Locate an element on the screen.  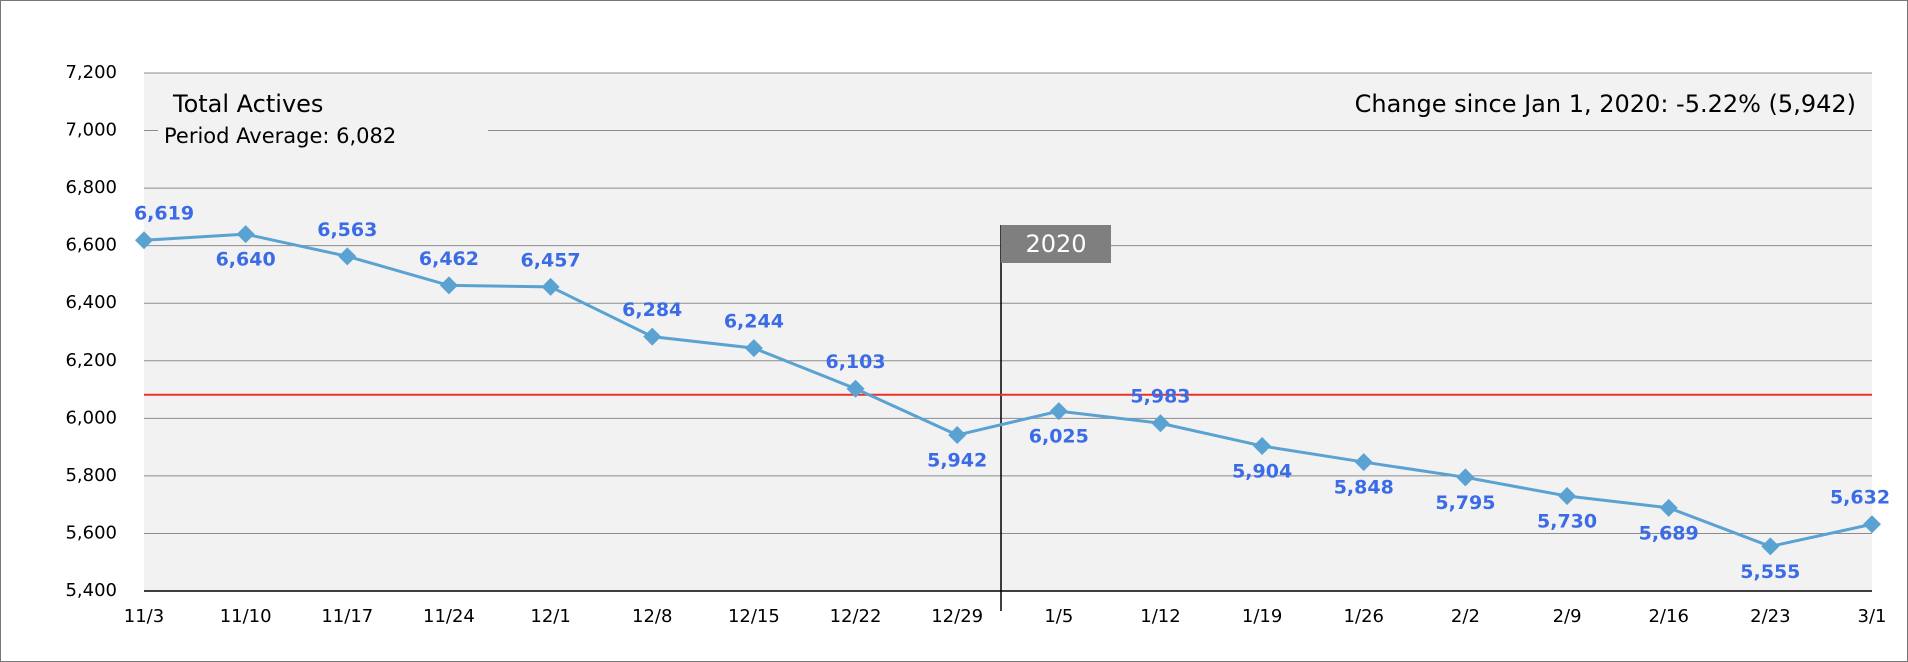
x-tick-label: 2/9 is located at coordinates (1567, 616).